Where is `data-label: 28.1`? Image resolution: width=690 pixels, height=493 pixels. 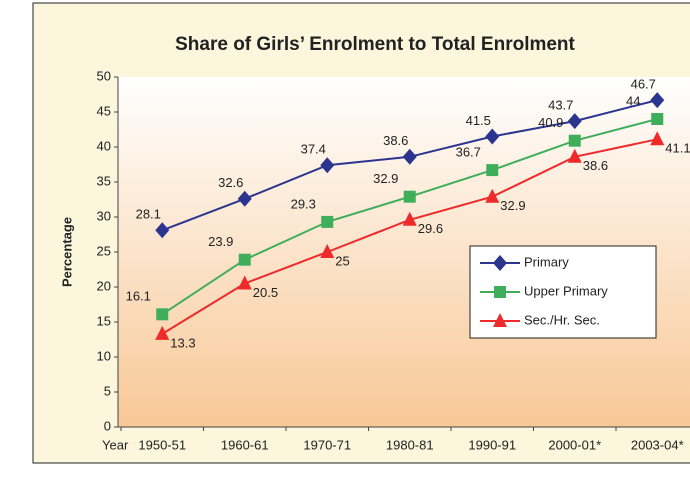
data-label: 28.1 is located at coordinates (148, 214).